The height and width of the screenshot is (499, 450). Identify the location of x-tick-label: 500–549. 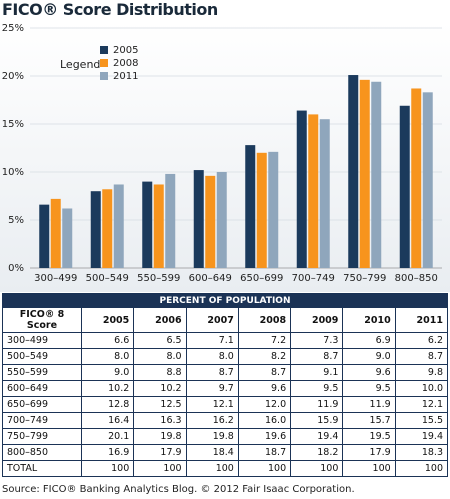
(107, 278).